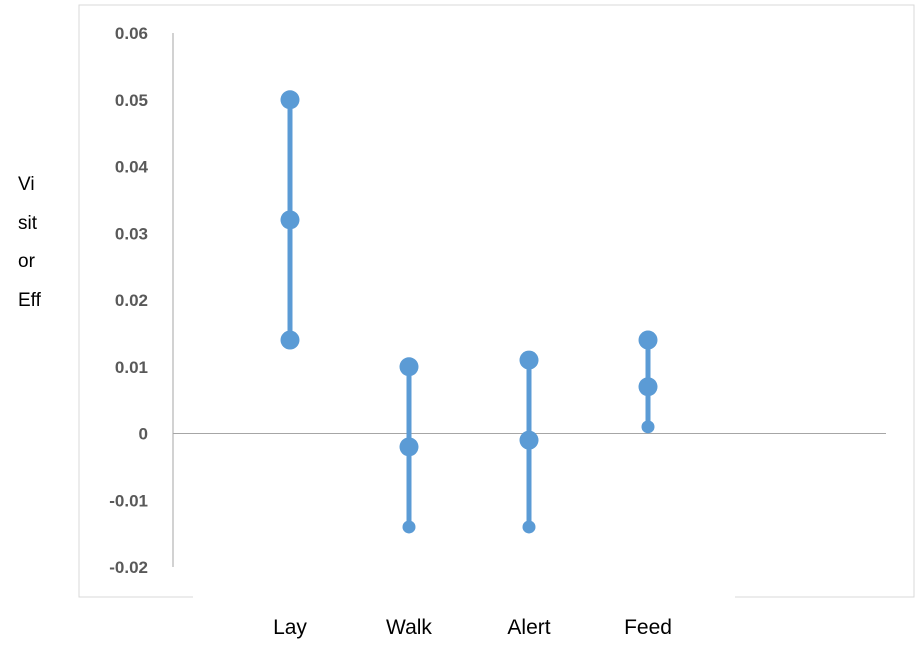 This screenshot has height=645, width=917. I want to click on x-tick-label: Walk, so click(409, 627).